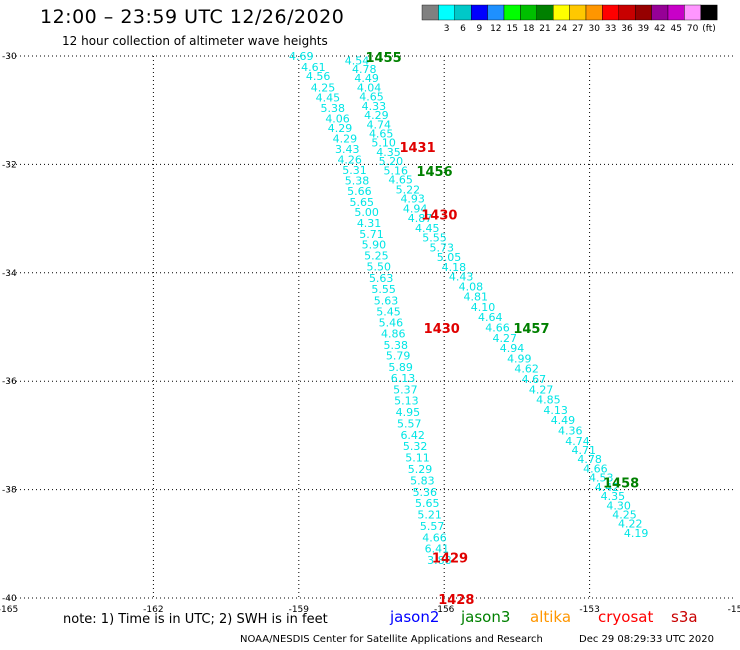 The image size is (740, 650). What do you see at coordinates (383, 143) in the screenshot?
I see `wave-height-point: 5.10` at bounding box center [383, 143].